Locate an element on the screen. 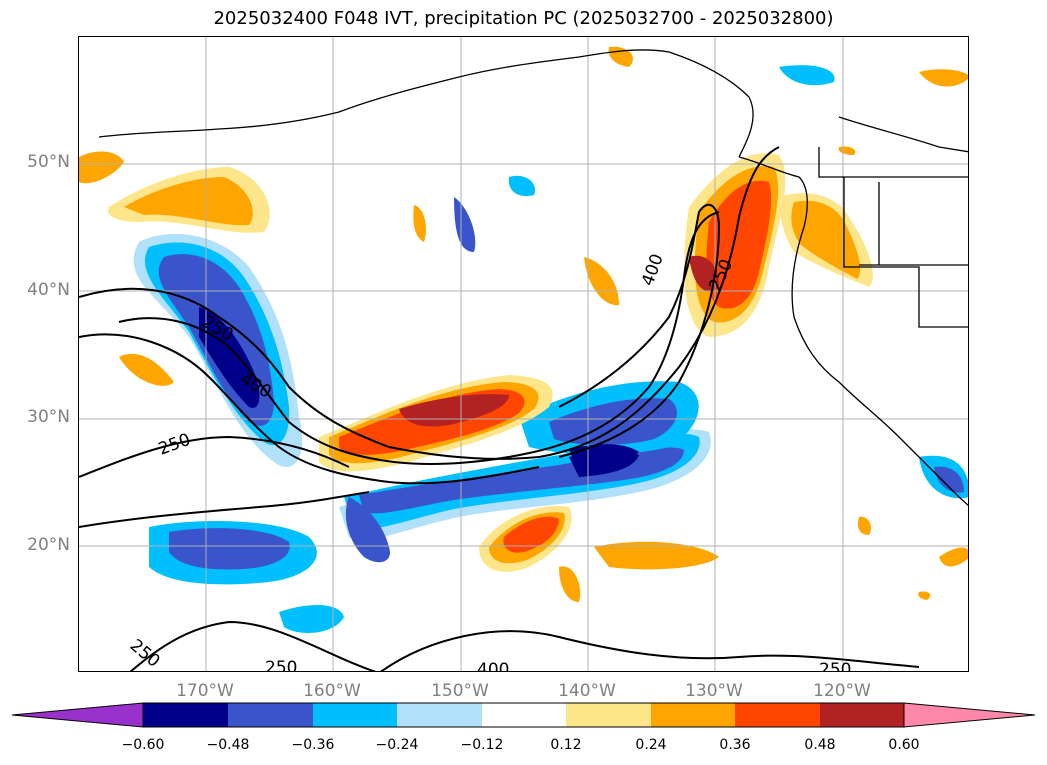 The width and height of the screenshot is (1047, 765). colorbar-tick: −0.12 is located at coordinates (482, 745).